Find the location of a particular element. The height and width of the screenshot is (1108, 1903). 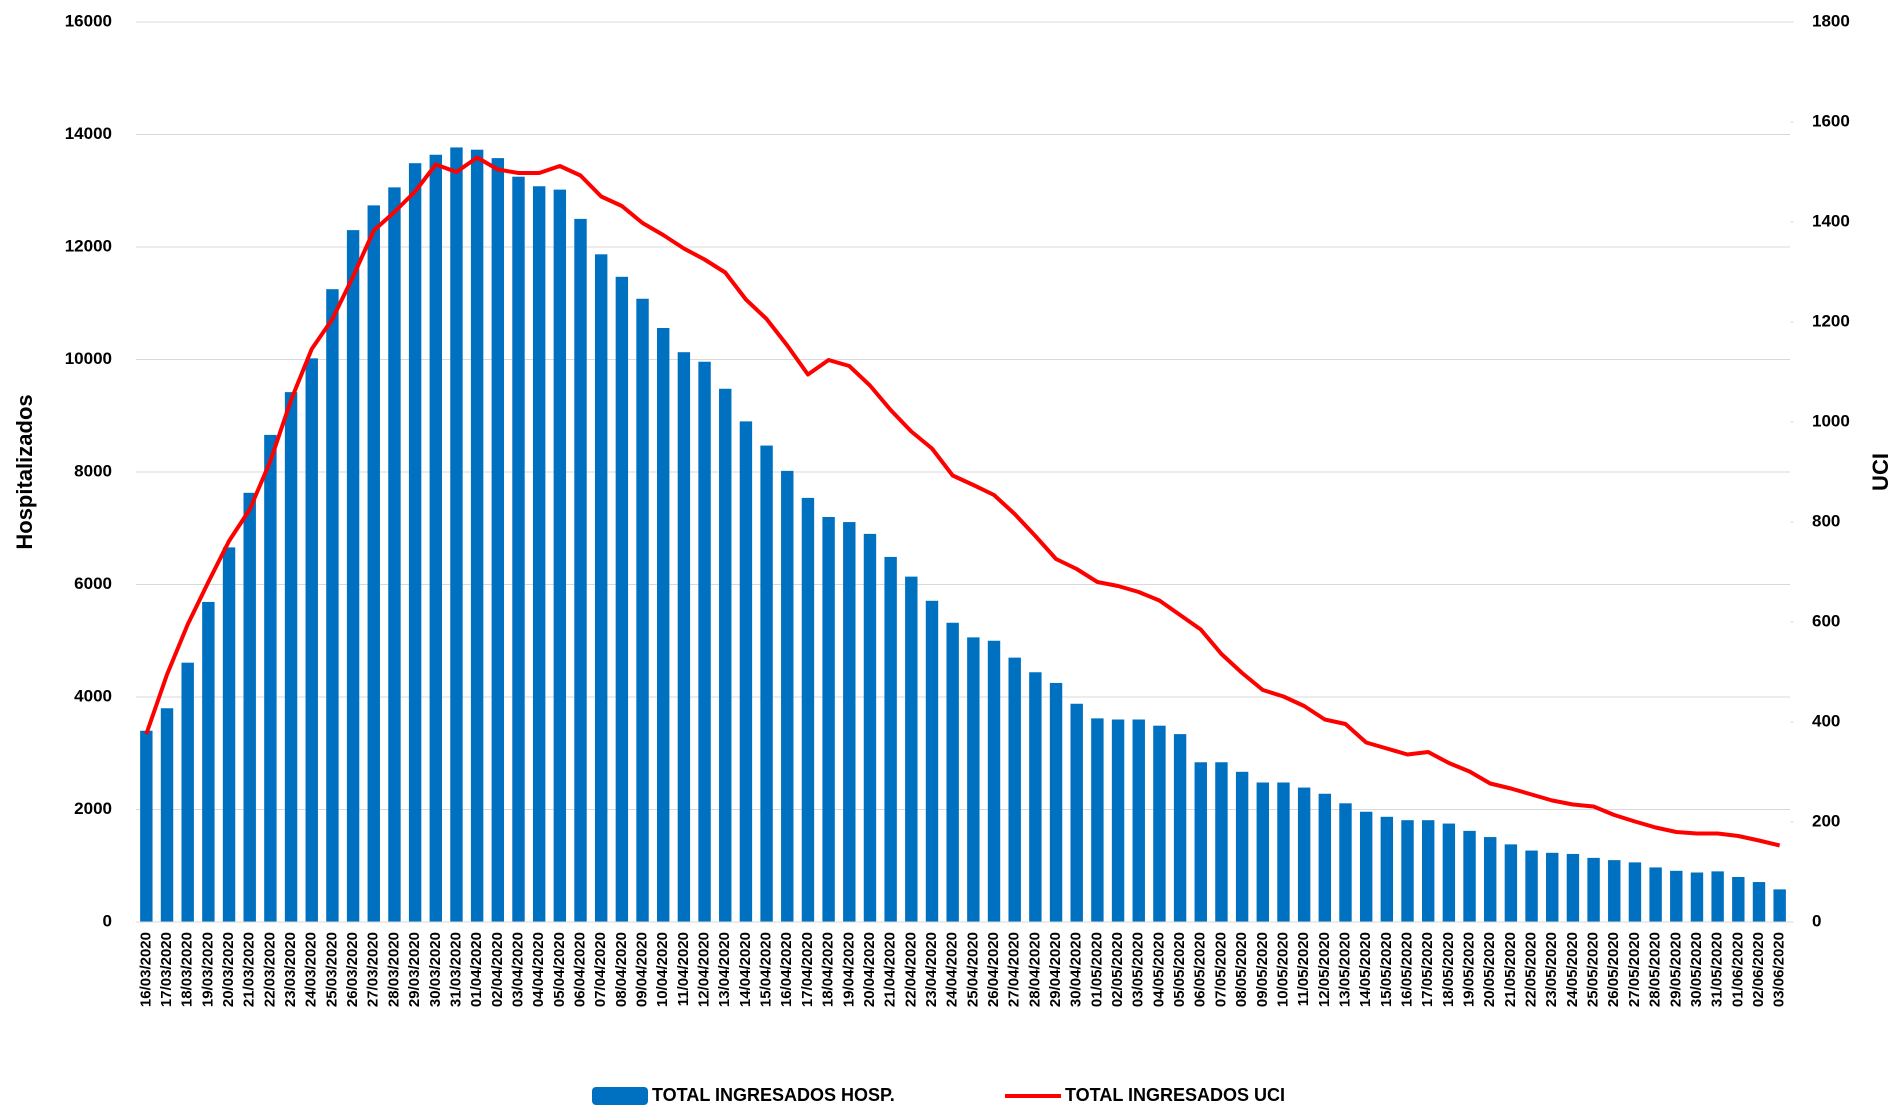

x-tick-label: 17/05/2020 is located at coordinates (1427, 969).